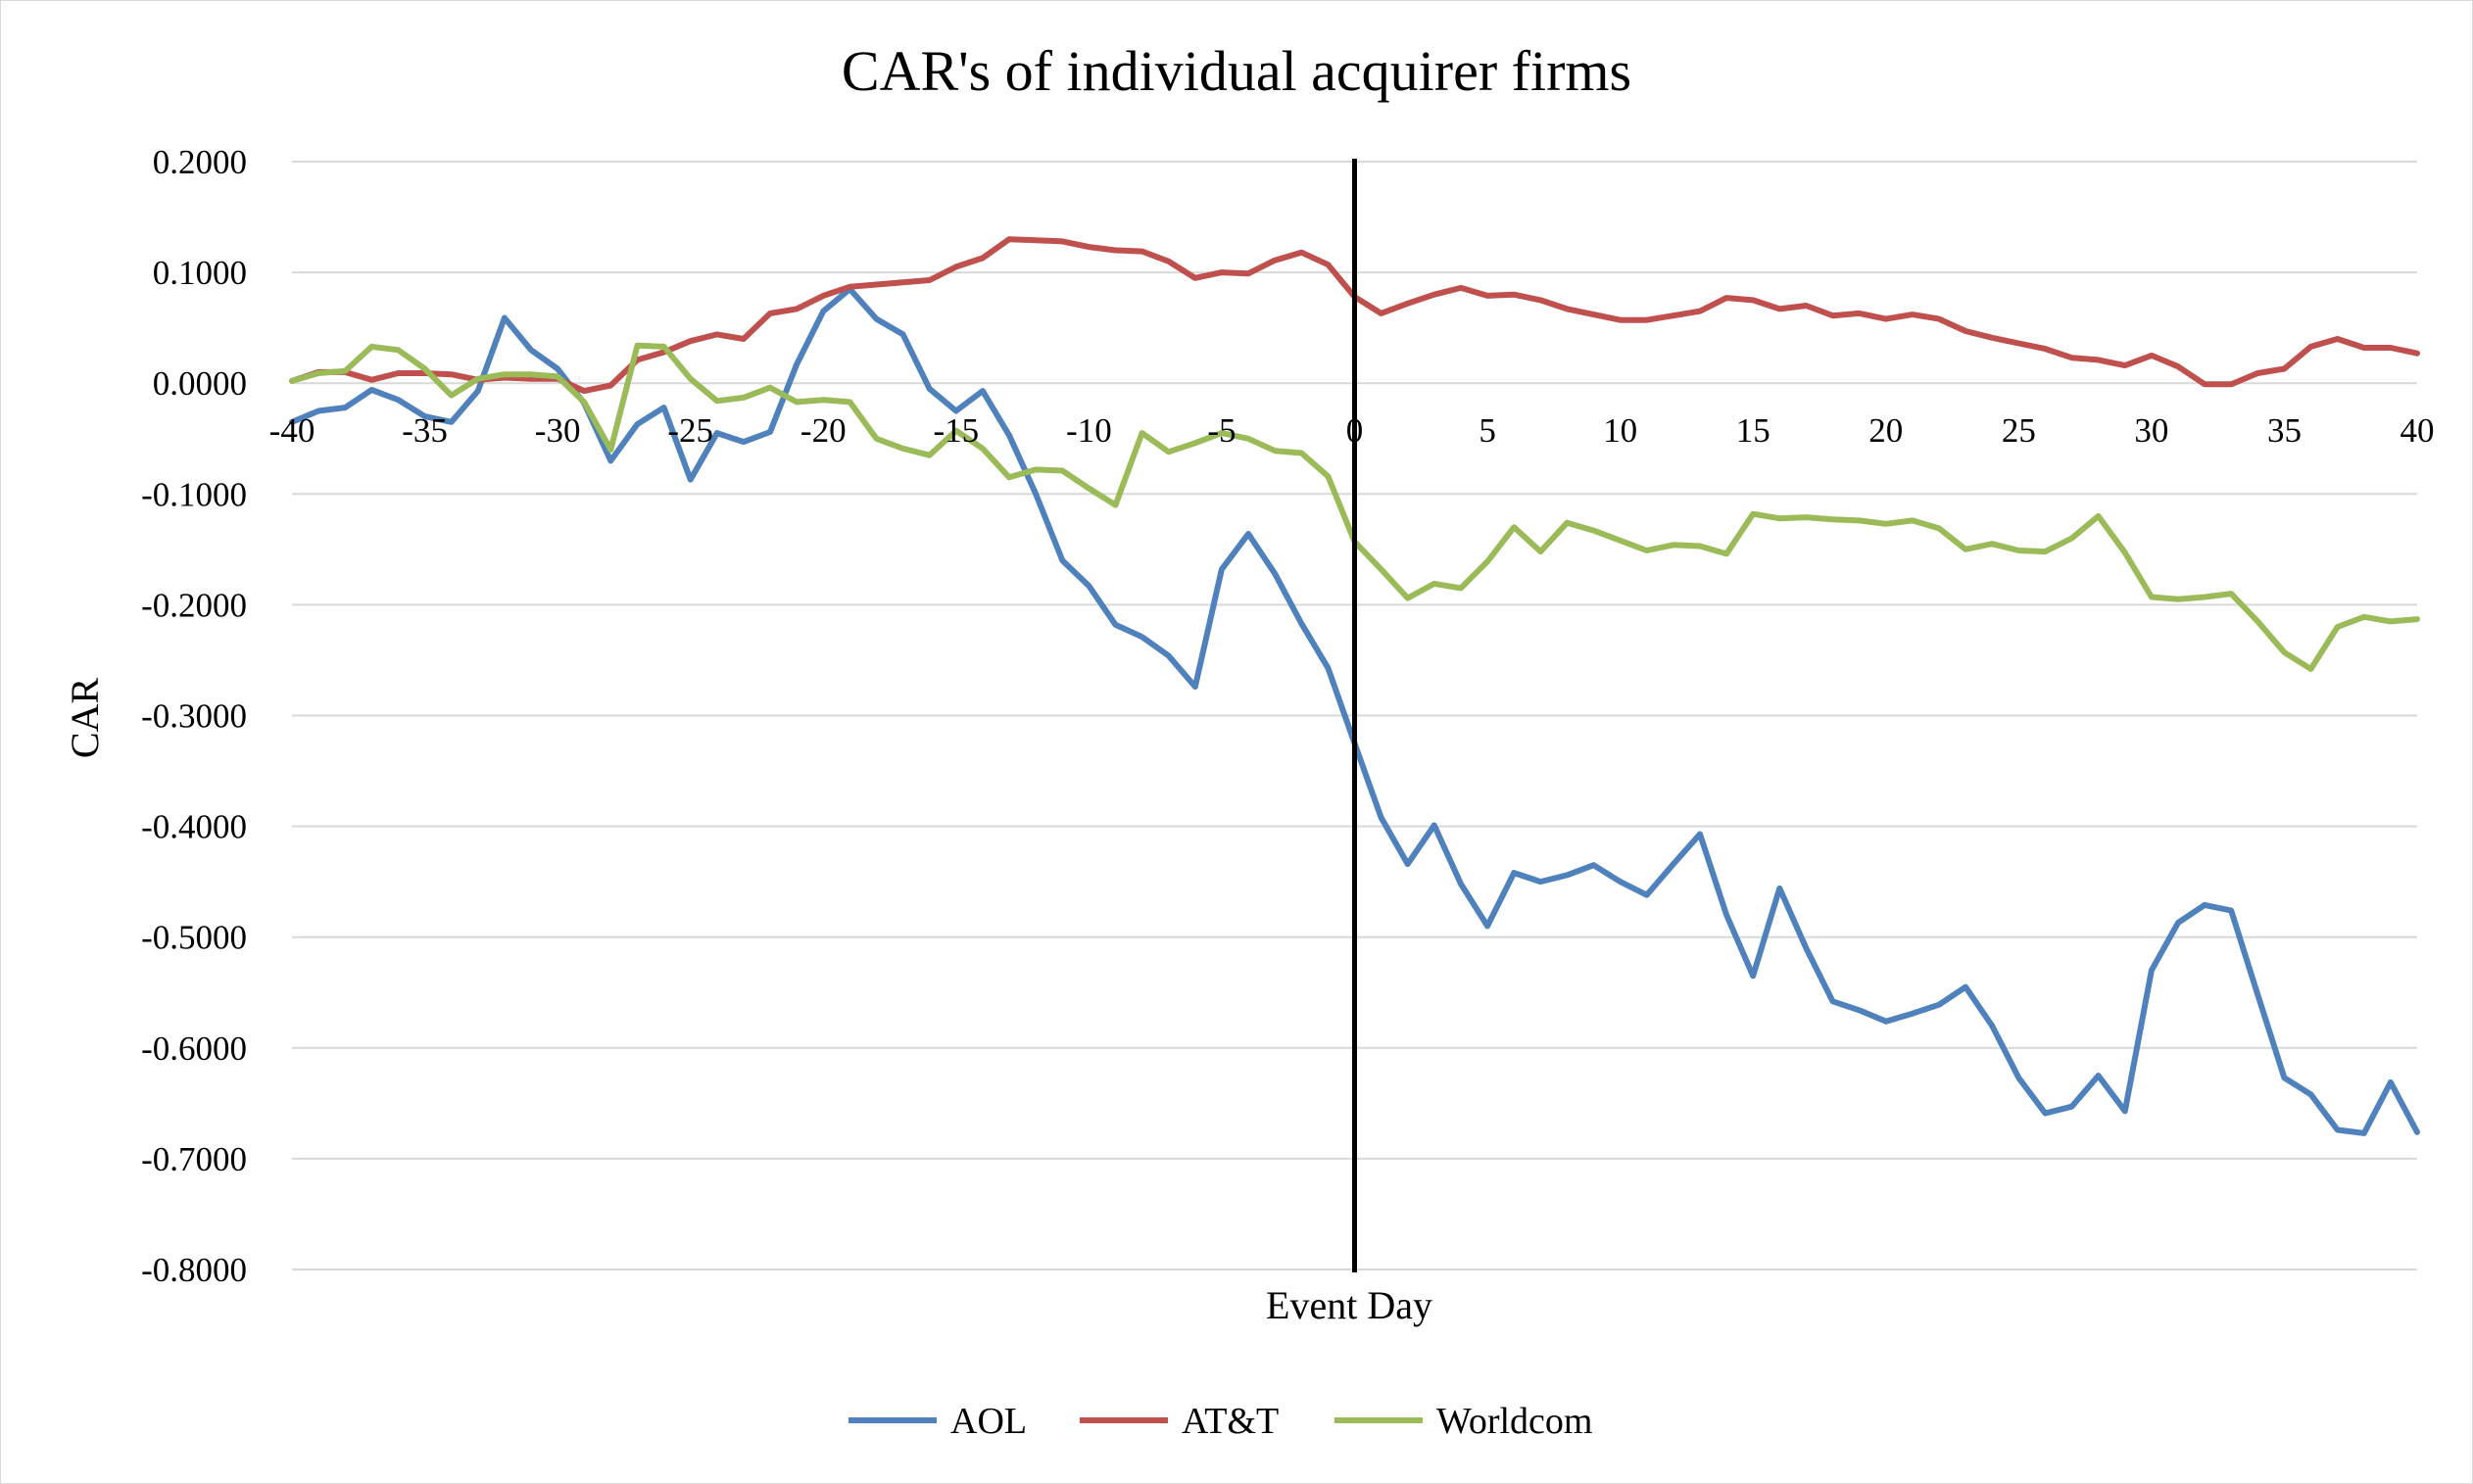 This screenshot has width=2473, height=1484. Describe the element at coordinates (690, 430) in the screenshot. I see `x-tick-label: -25` at that location.